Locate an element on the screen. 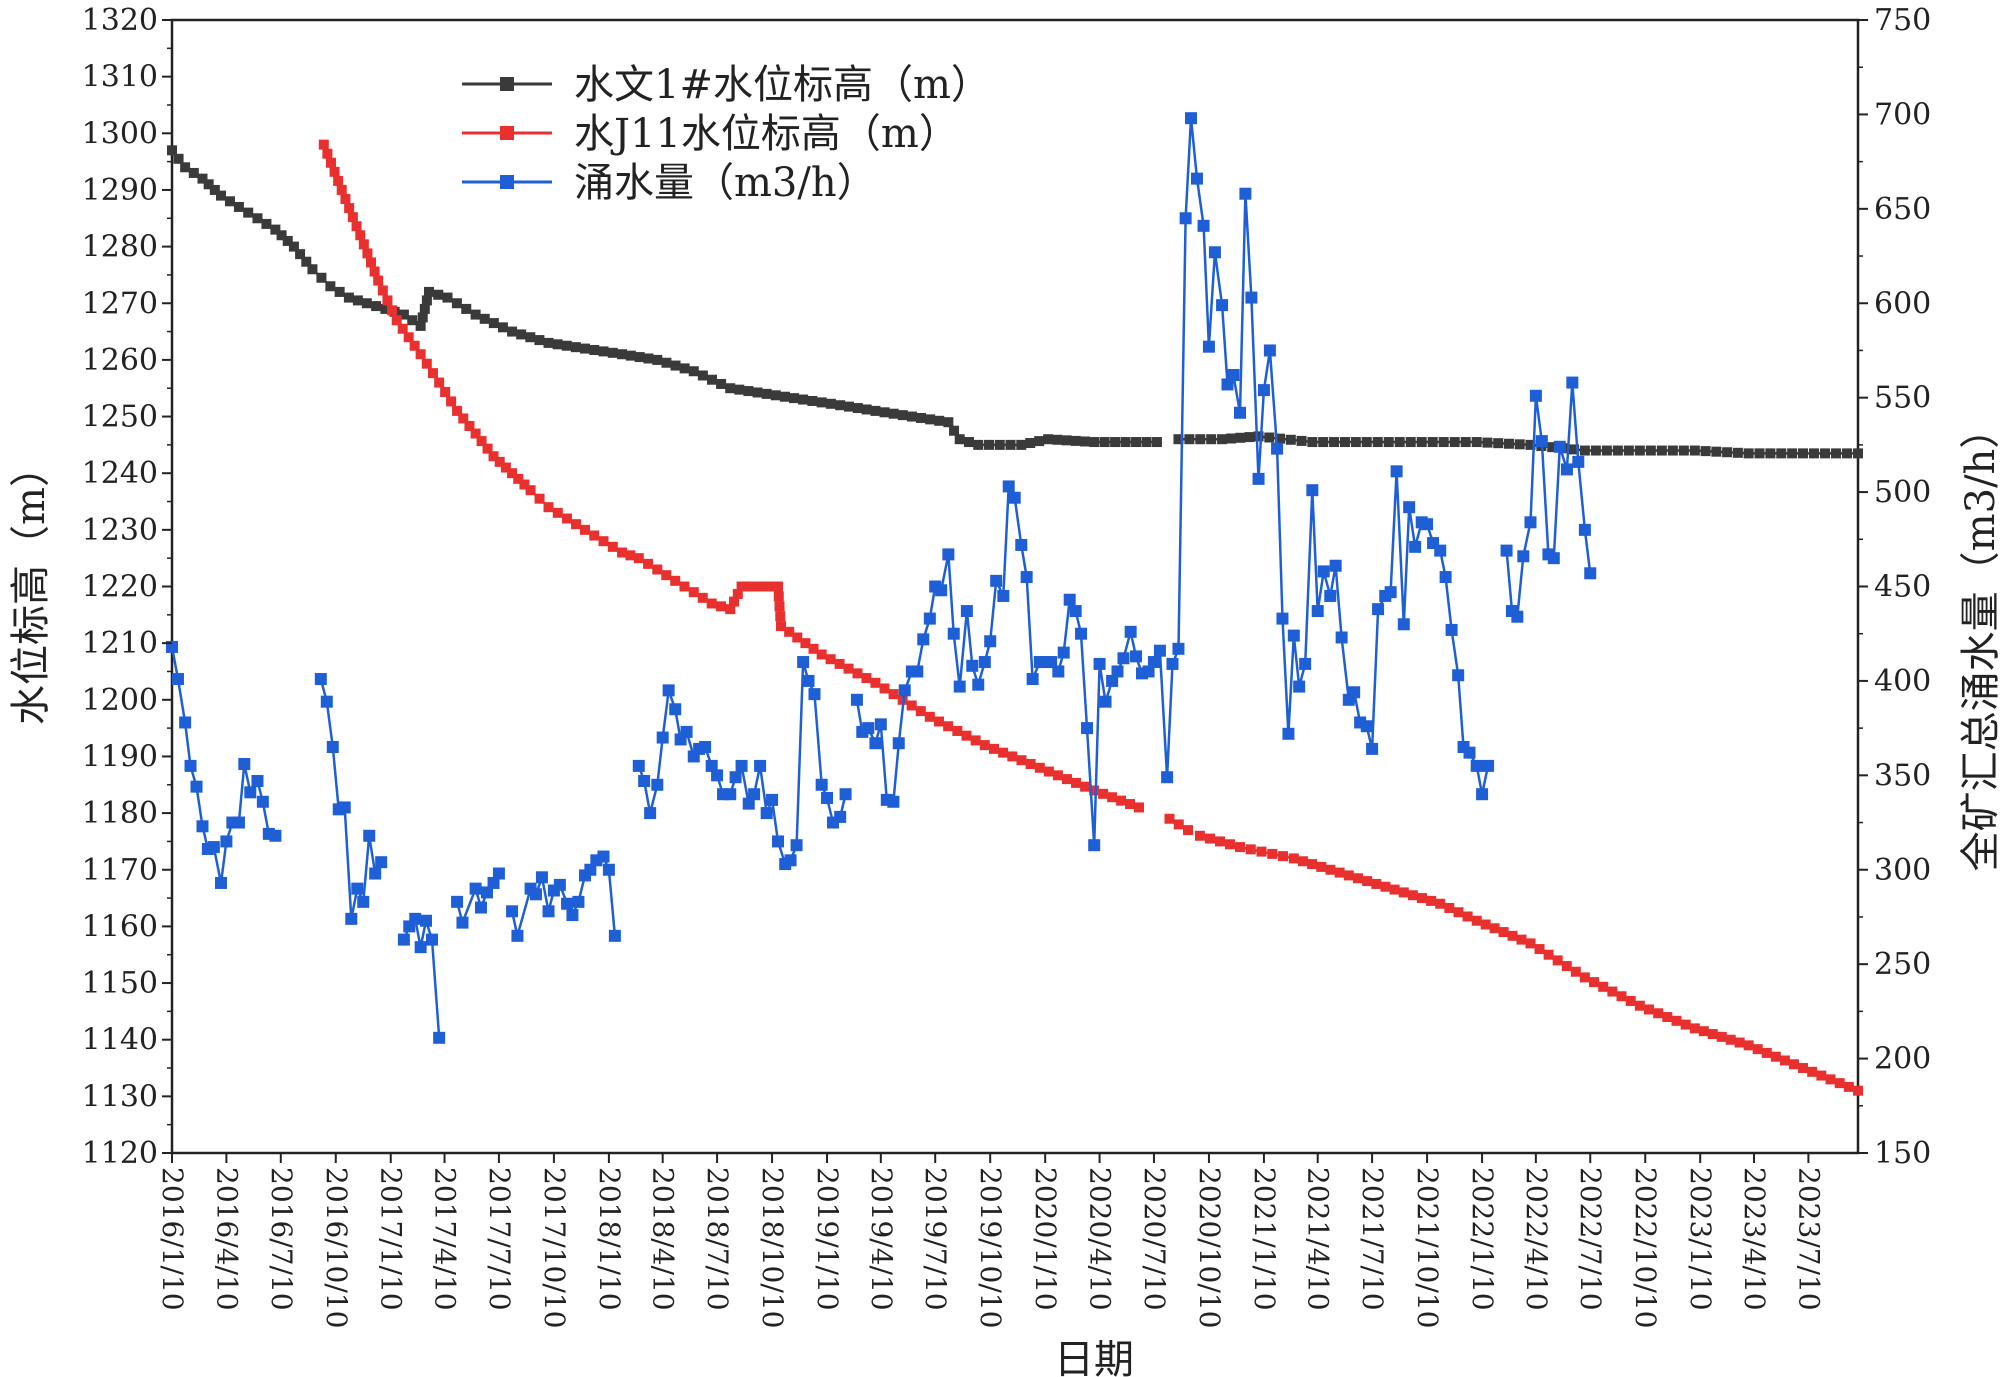  x-tick-label: 2016/4/10 is located at coordinates (226, 1239).